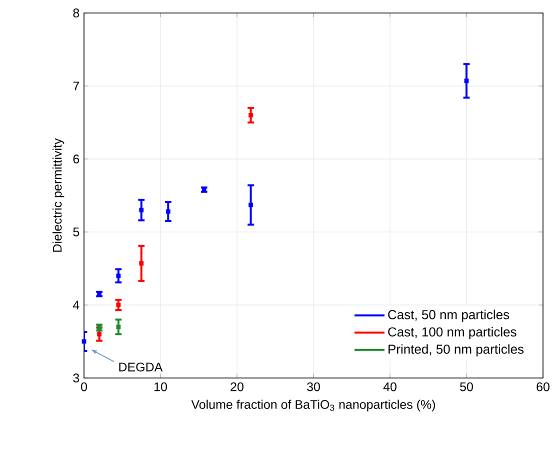 This screenshot has height=456, width=557. Describe the element at coordinates (389, 387) in the screenshot. I see `x-tick-label: 40` at that location.